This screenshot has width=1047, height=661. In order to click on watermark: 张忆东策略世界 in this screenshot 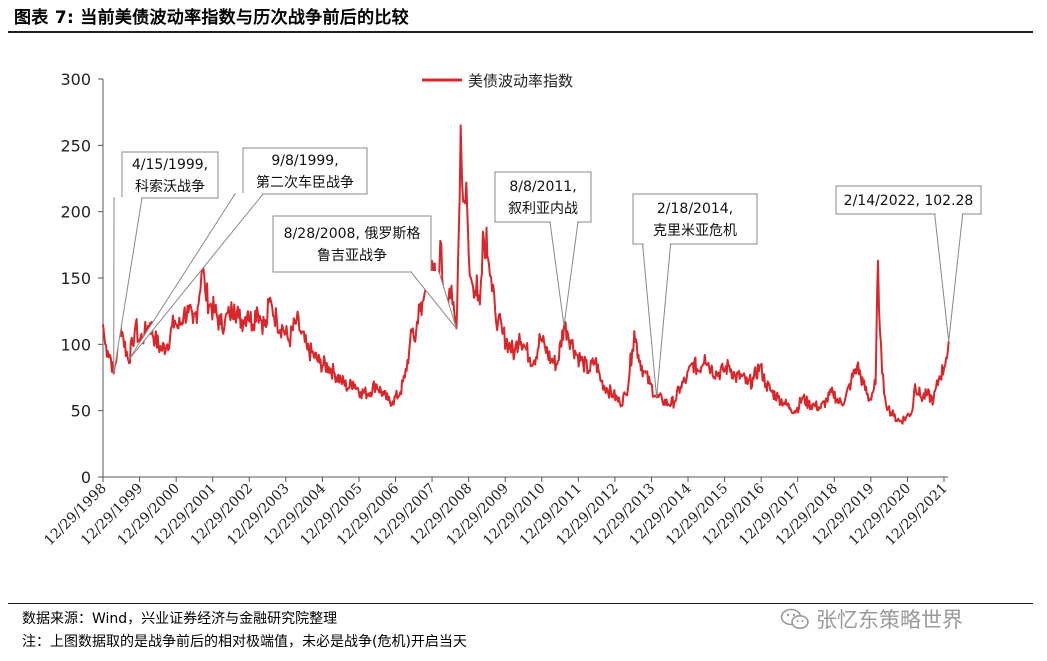, I will do `click(871, 619)`.